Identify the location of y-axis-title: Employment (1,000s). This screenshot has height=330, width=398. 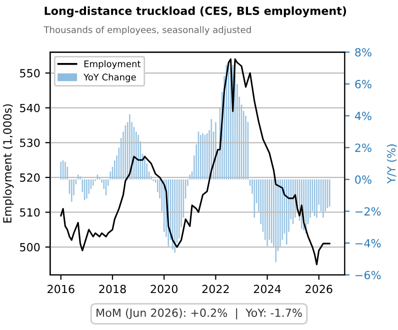
(8, 163).